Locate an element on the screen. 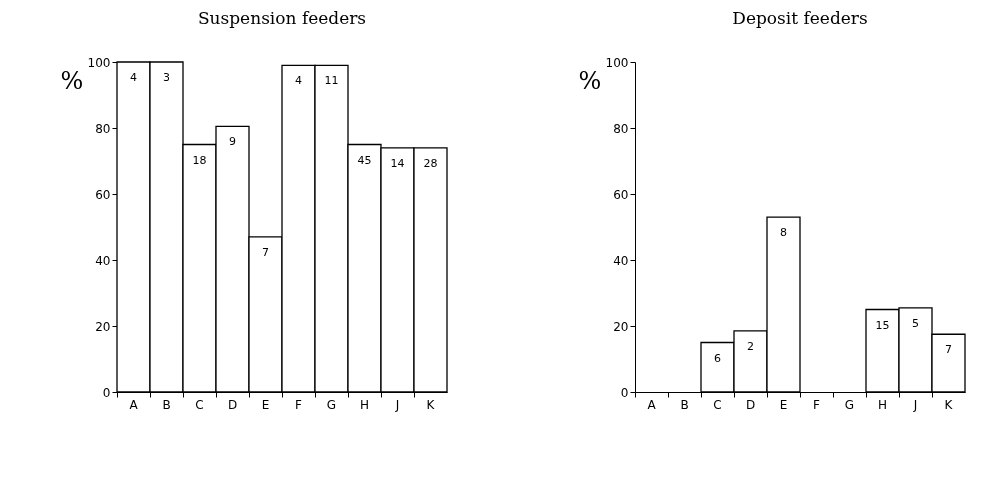 The height and width of the screenshot is (488, 1003). chart-title: Deposit feeders is located at coordinates (800, 18).